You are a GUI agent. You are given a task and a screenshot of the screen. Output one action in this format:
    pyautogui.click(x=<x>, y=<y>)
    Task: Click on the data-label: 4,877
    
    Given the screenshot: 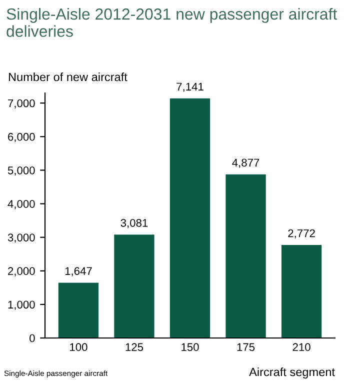 What is the action you would take?
    pyautogui.click(x=246, y=163)
    